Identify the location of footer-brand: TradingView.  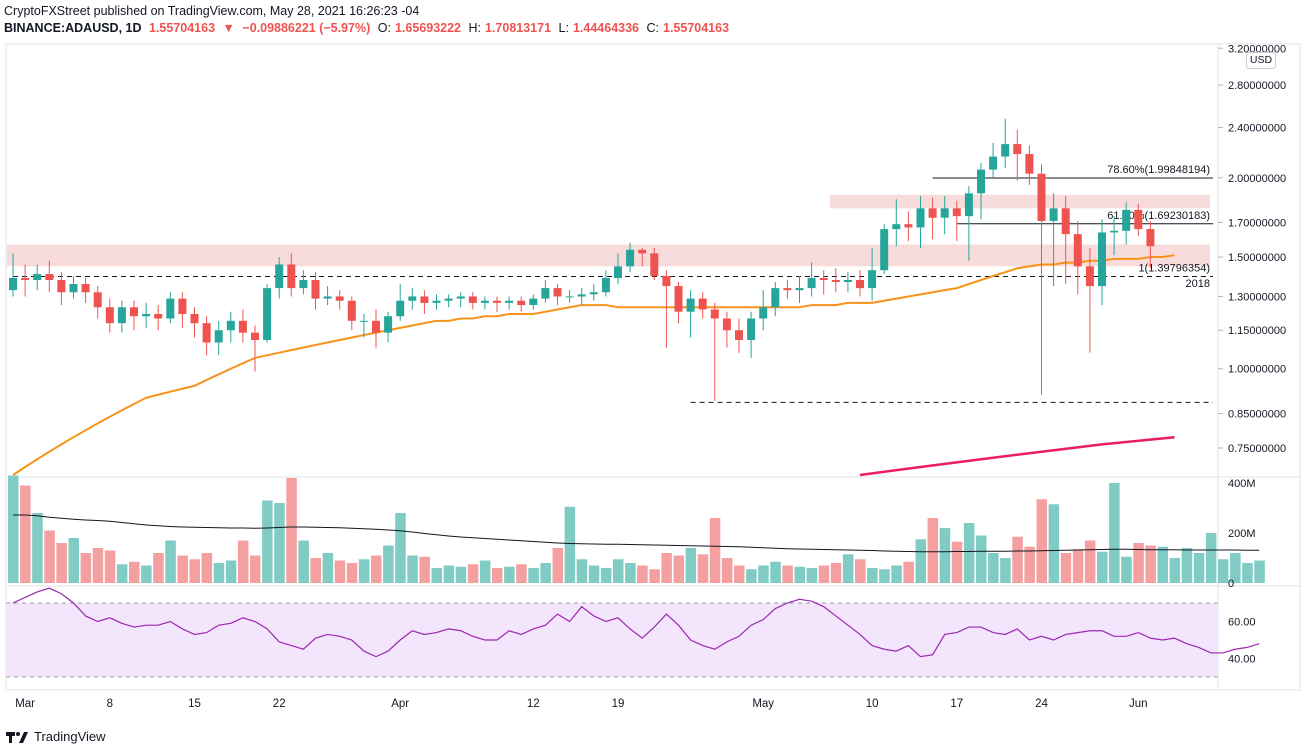
(70, 736).